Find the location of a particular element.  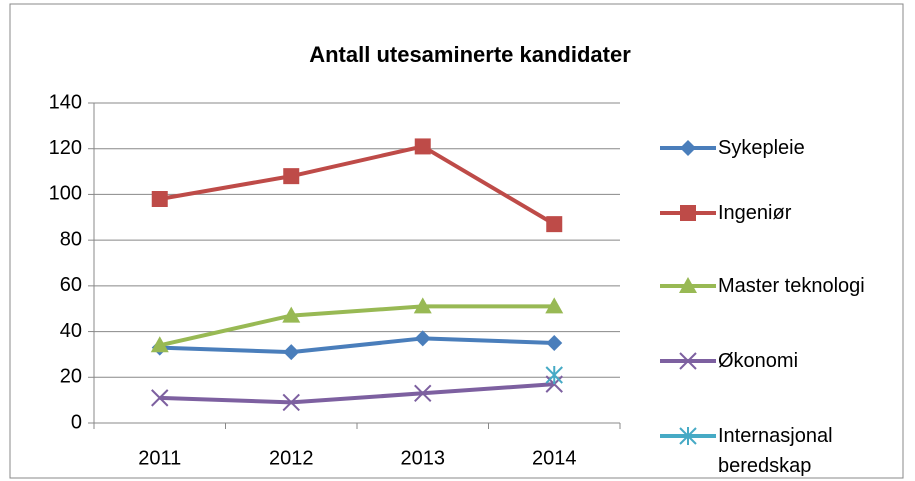

y-tick-label: 60 is located at coordinates (71, 285).